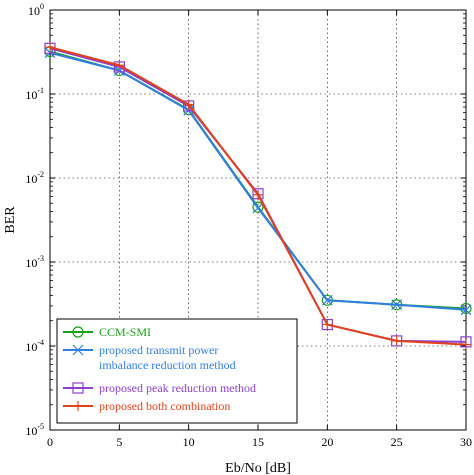 Image resolution: width=474 pixels, height=475 pixels. Describe the element at coordinates (119, 442) in the screenshot. I see `x-tick-label: 5` at that location.